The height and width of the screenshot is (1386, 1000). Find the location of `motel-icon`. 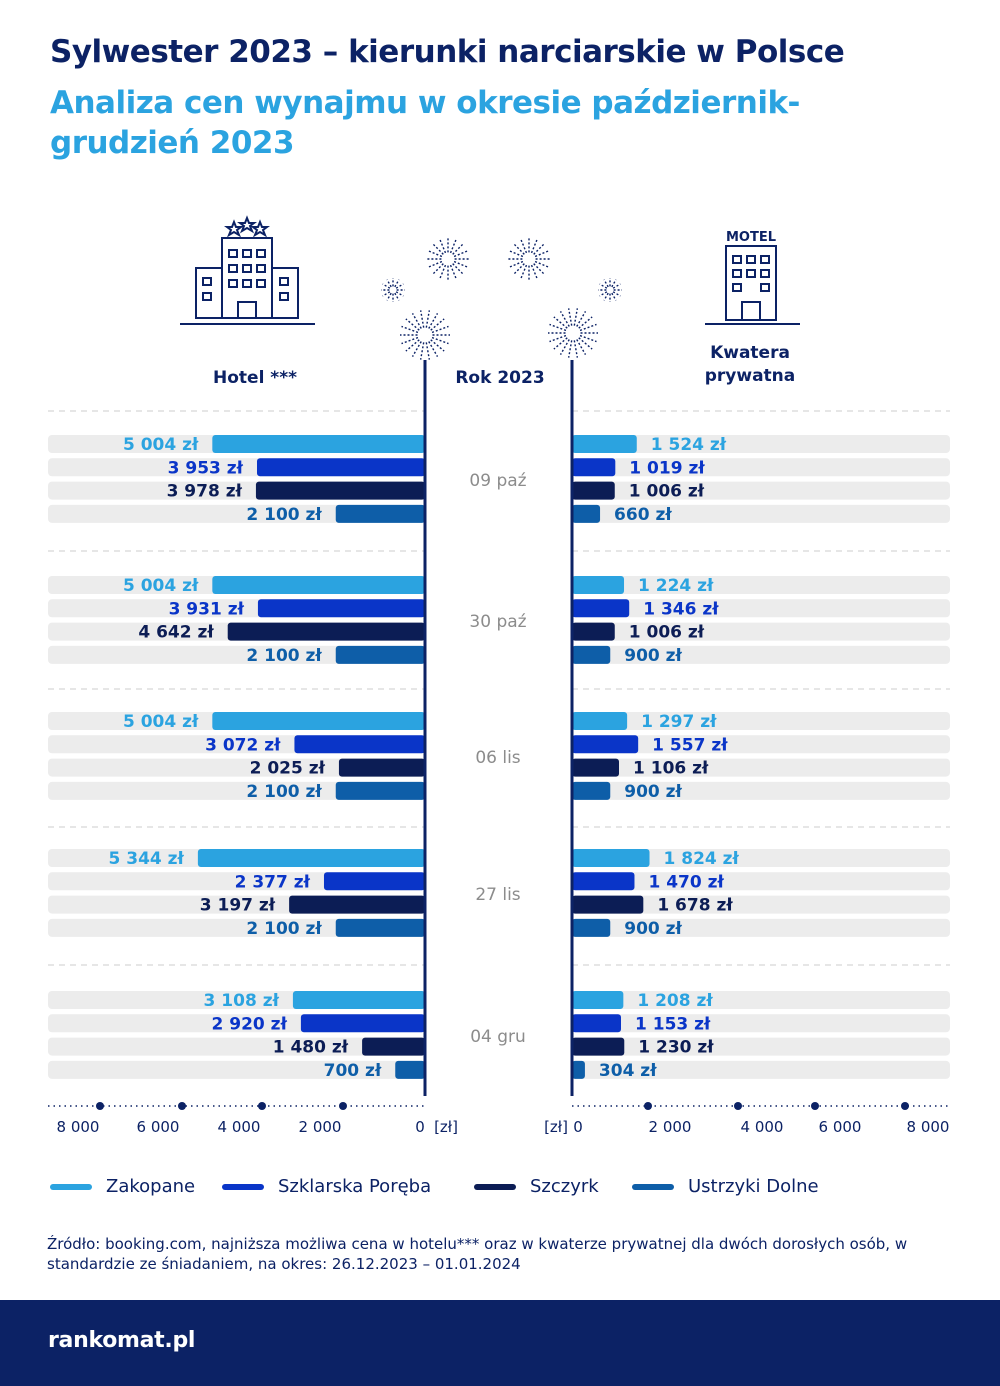

motel-icon is located at coordinates (752, 285).